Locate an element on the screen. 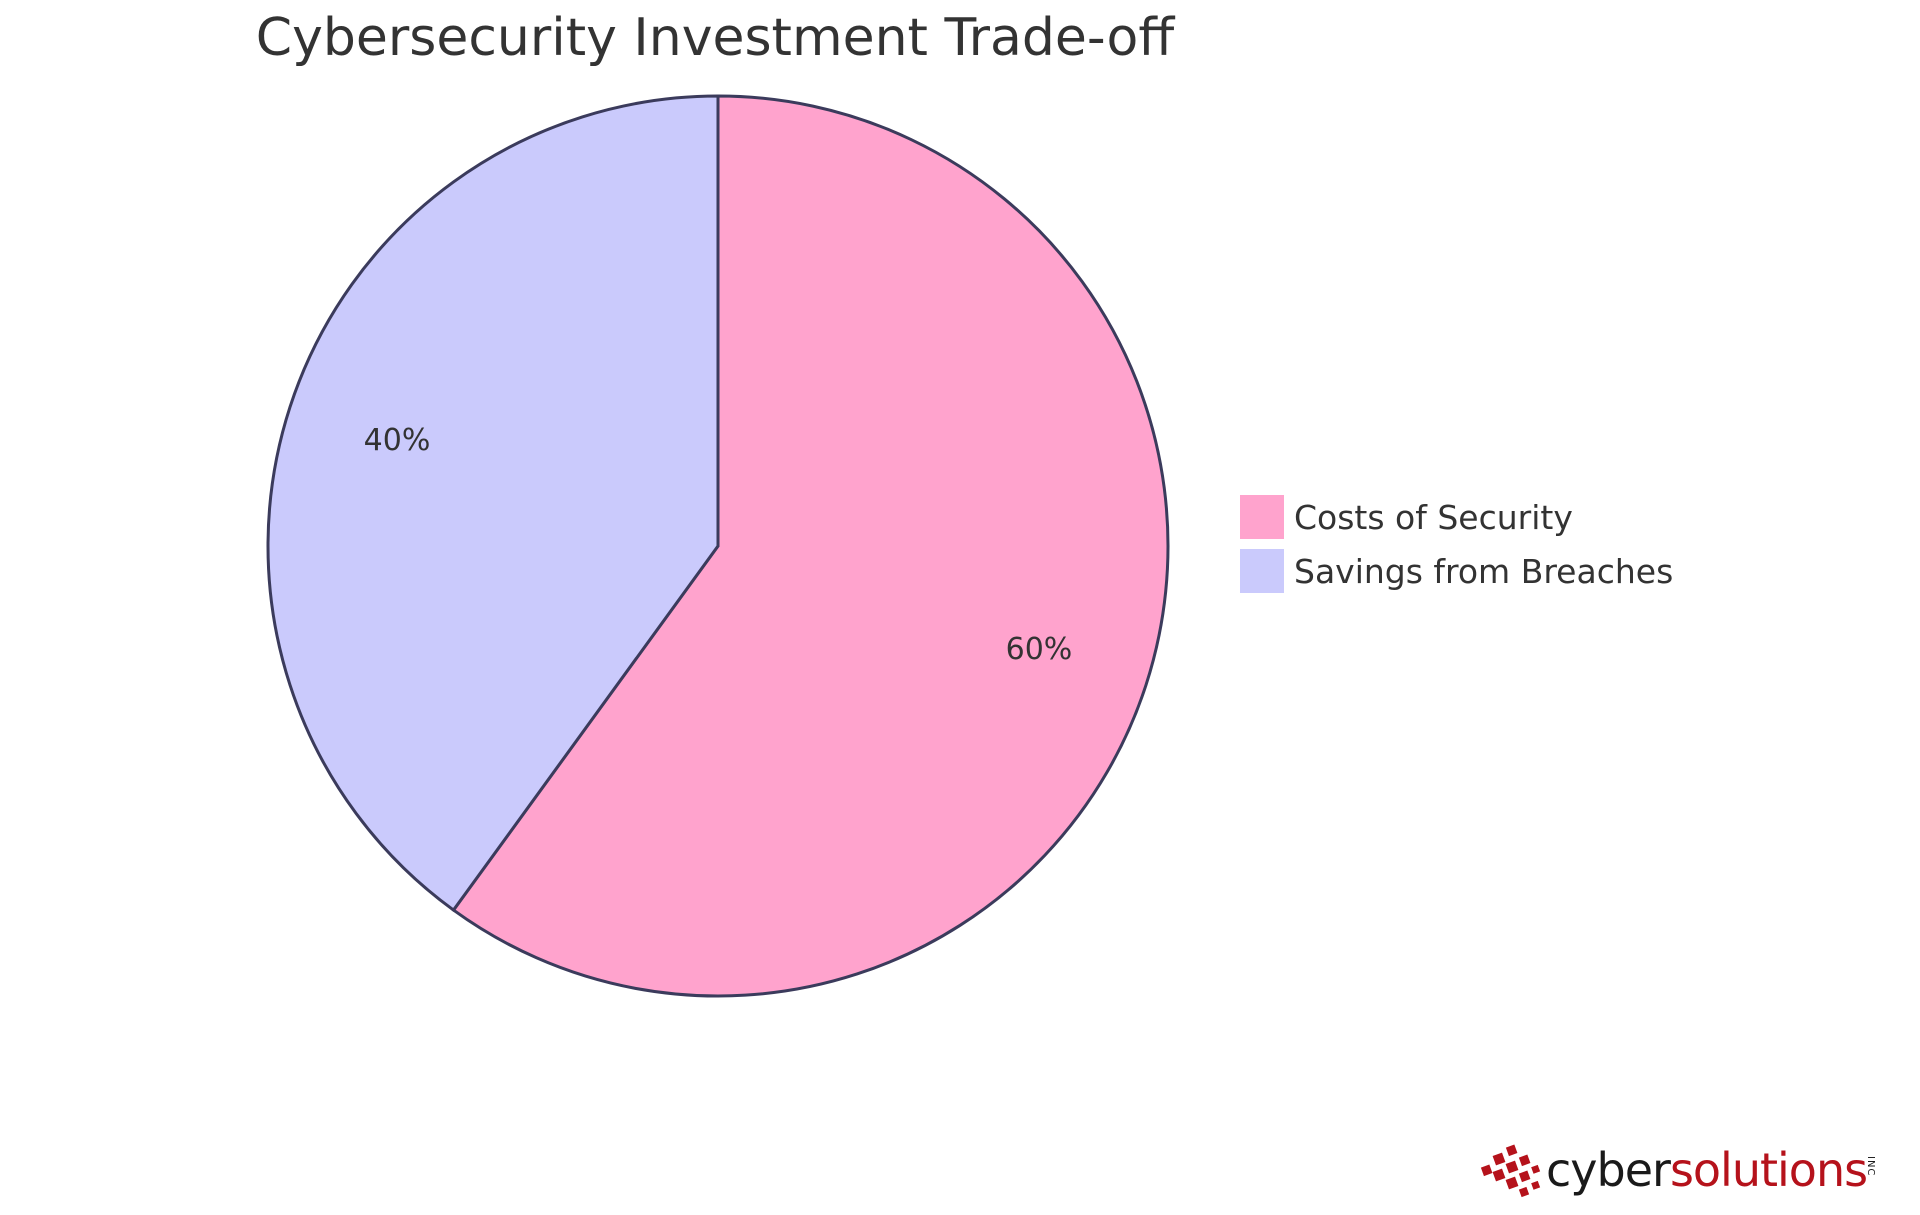 This screenshot has height=1215, width=1920. logo-mark-icon is located at coordinates (1510, 1171).